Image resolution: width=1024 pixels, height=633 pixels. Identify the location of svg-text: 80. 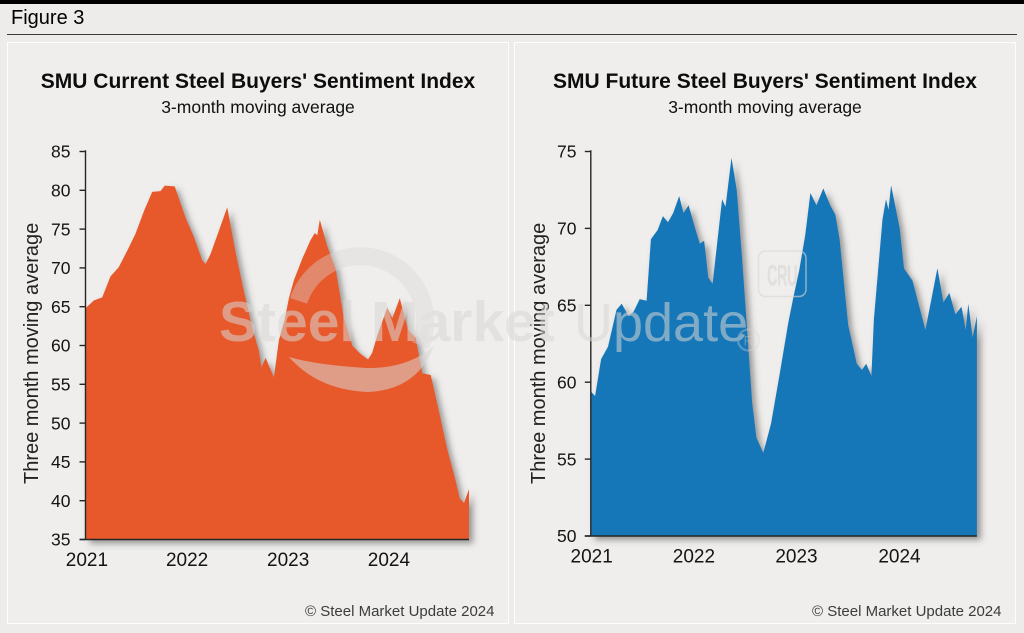
(61, 191).